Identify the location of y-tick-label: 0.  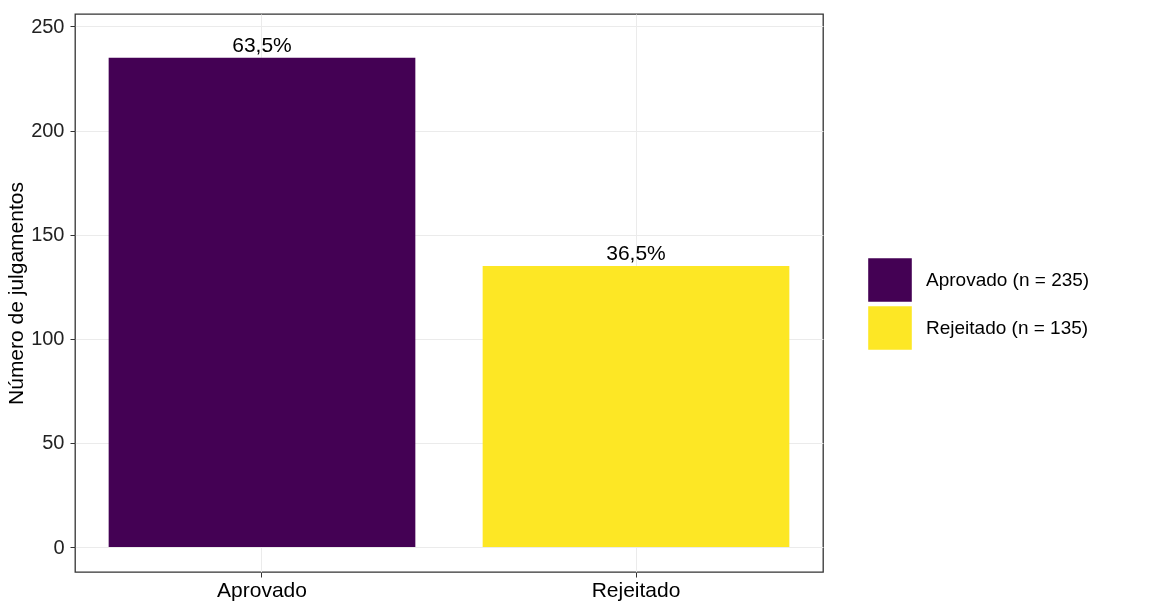
(59, 546).